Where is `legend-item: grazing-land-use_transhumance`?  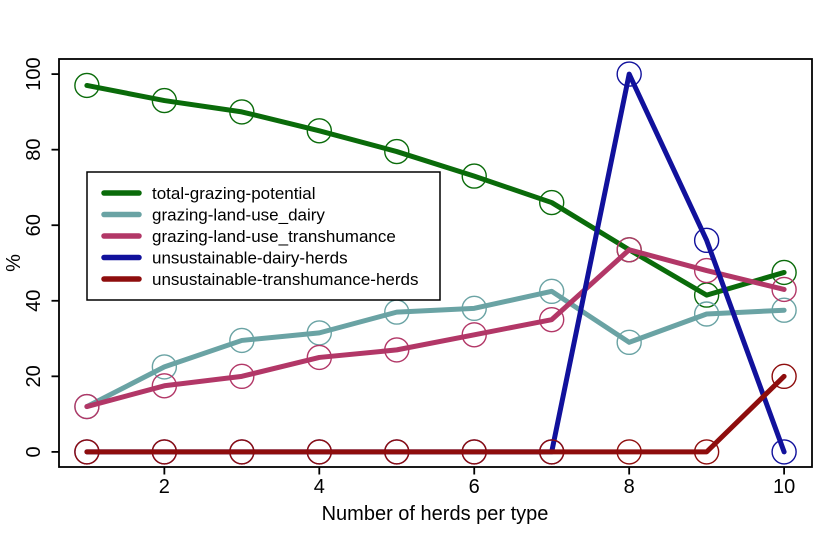
legend-item: grazing-land-use_transhumance is located at coordinates (248, 236).